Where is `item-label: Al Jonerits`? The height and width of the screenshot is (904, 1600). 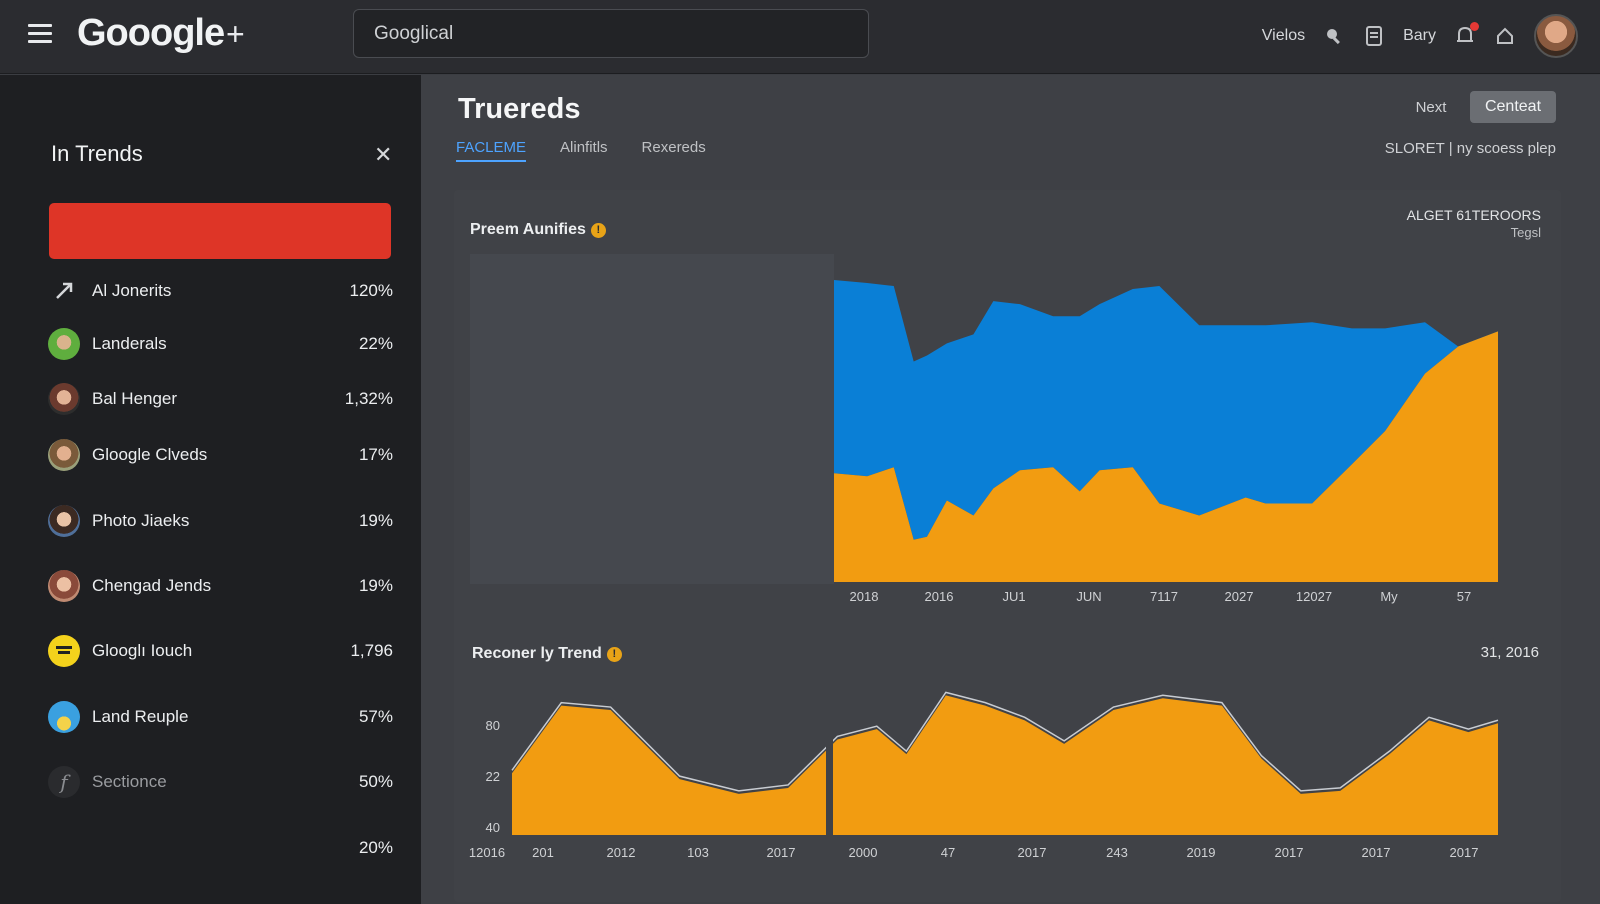
item-label: Al Jonerits is located at coordinates (132, 290).